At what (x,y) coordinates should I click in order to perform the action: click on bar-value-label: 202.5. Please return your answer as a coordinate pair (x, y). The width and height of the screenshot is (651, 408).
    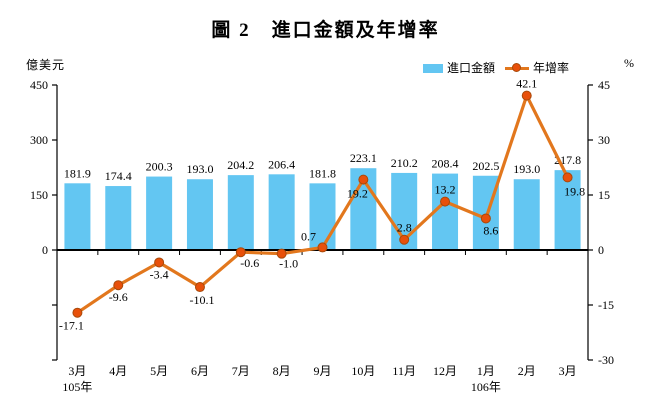
    Looking at the image, I should click on (485, 166).